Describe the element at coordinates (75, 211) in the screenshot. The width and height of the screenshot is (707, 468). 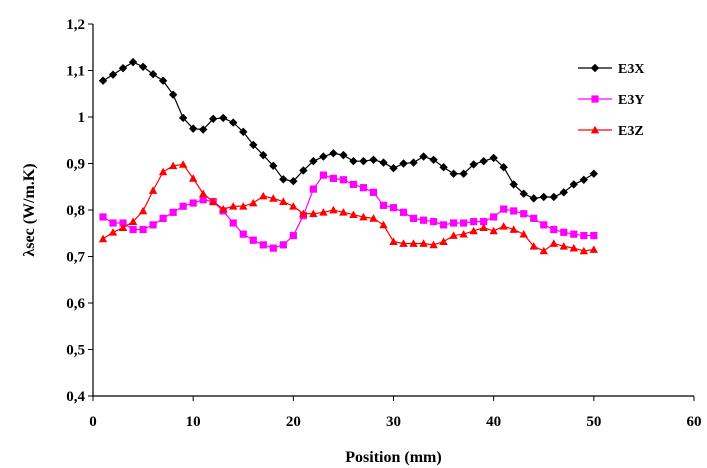
I see `y-tick-label: 0,8` at that location.